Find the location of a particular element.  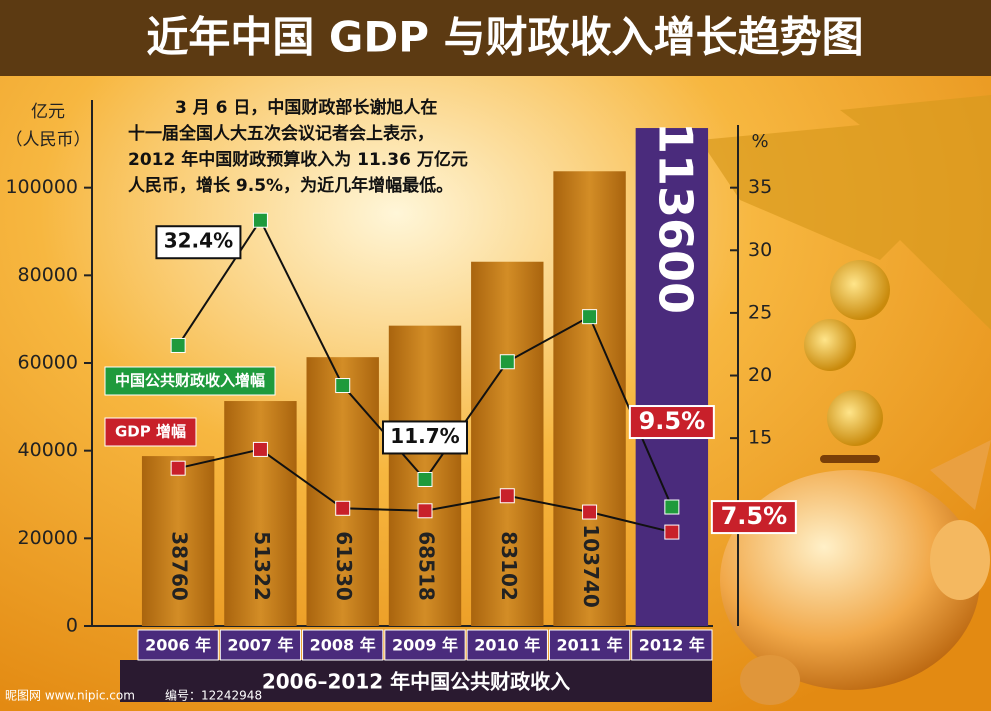

x-tick-label: 2010 年 is located at coordinates (507, 645).